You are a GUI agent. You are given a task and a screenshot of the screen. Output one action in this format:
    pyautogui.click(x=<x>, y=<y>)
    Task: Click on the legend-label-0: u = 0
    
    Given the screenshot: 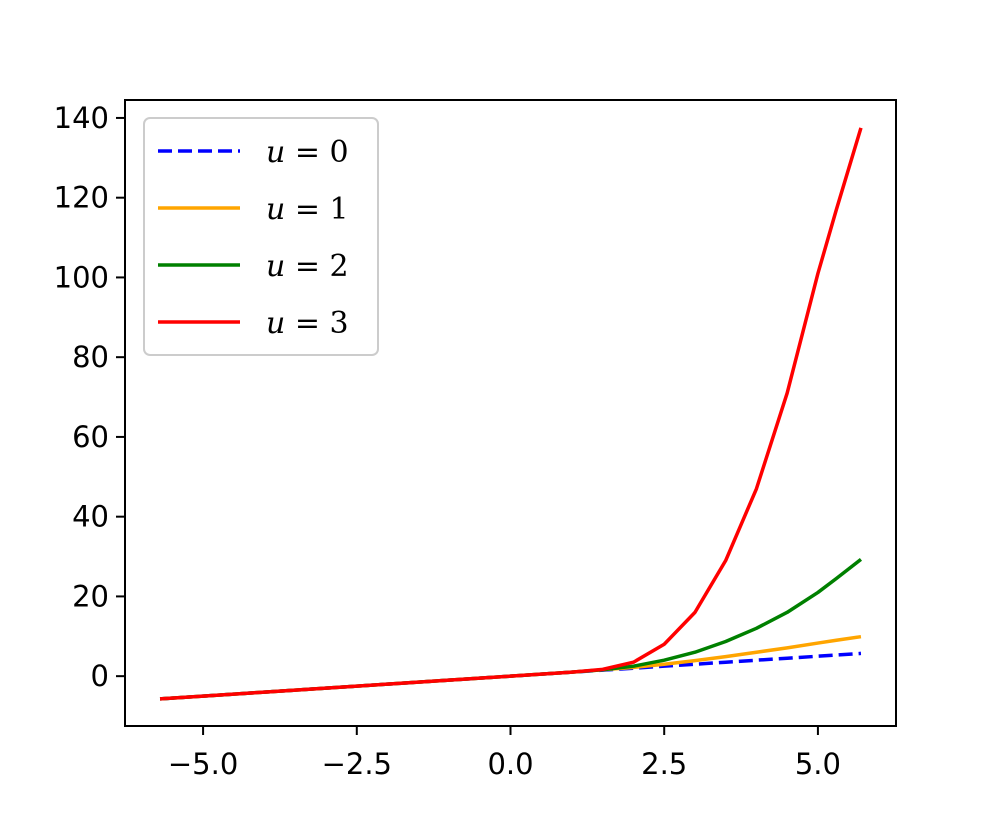 What is the action you would take?
    pyautogui.click(x=307, y=152)
    